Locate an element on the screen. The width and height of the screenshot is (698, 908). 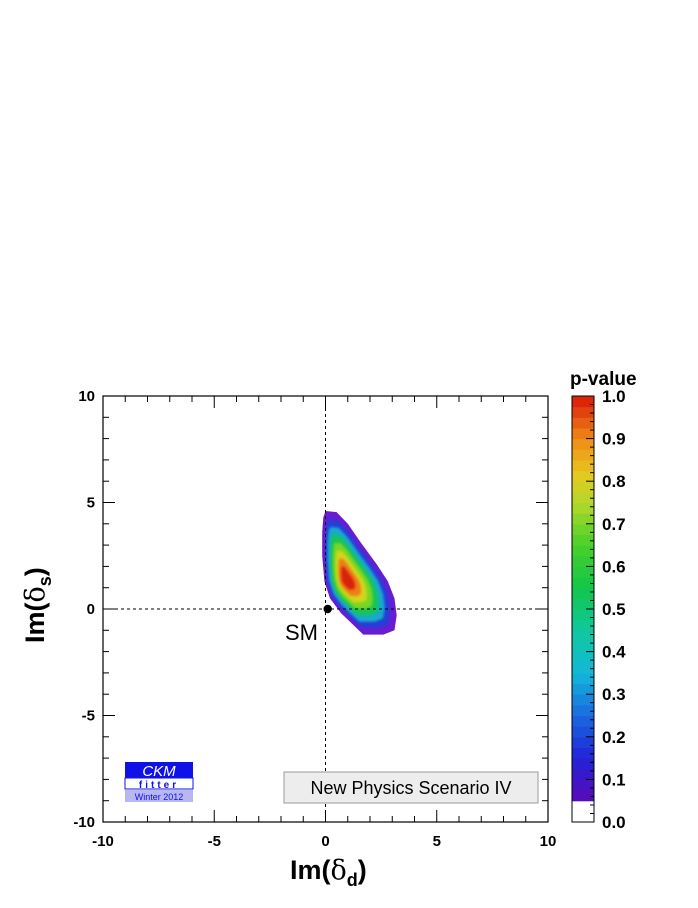
colorbar-tick-label: 0.1 is located at coordinates (614, 779).